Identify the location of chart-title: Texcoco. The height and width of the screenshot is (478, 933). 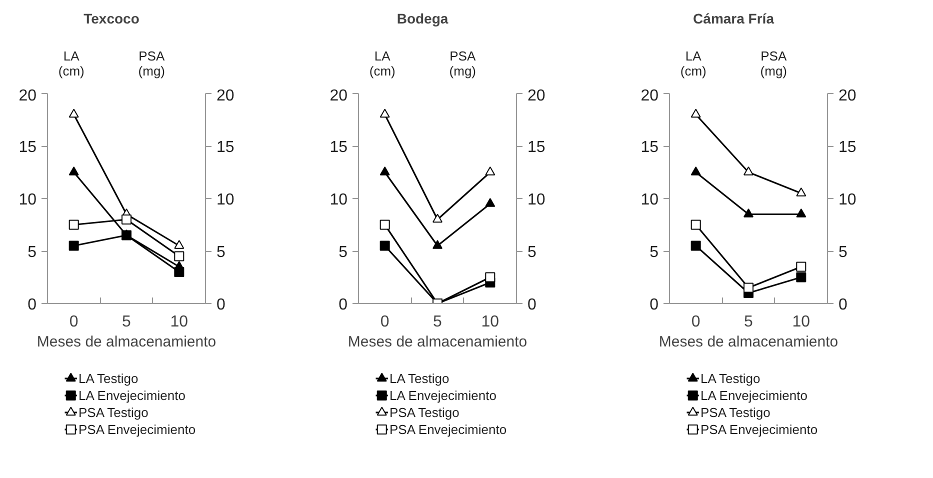
(112, 18).